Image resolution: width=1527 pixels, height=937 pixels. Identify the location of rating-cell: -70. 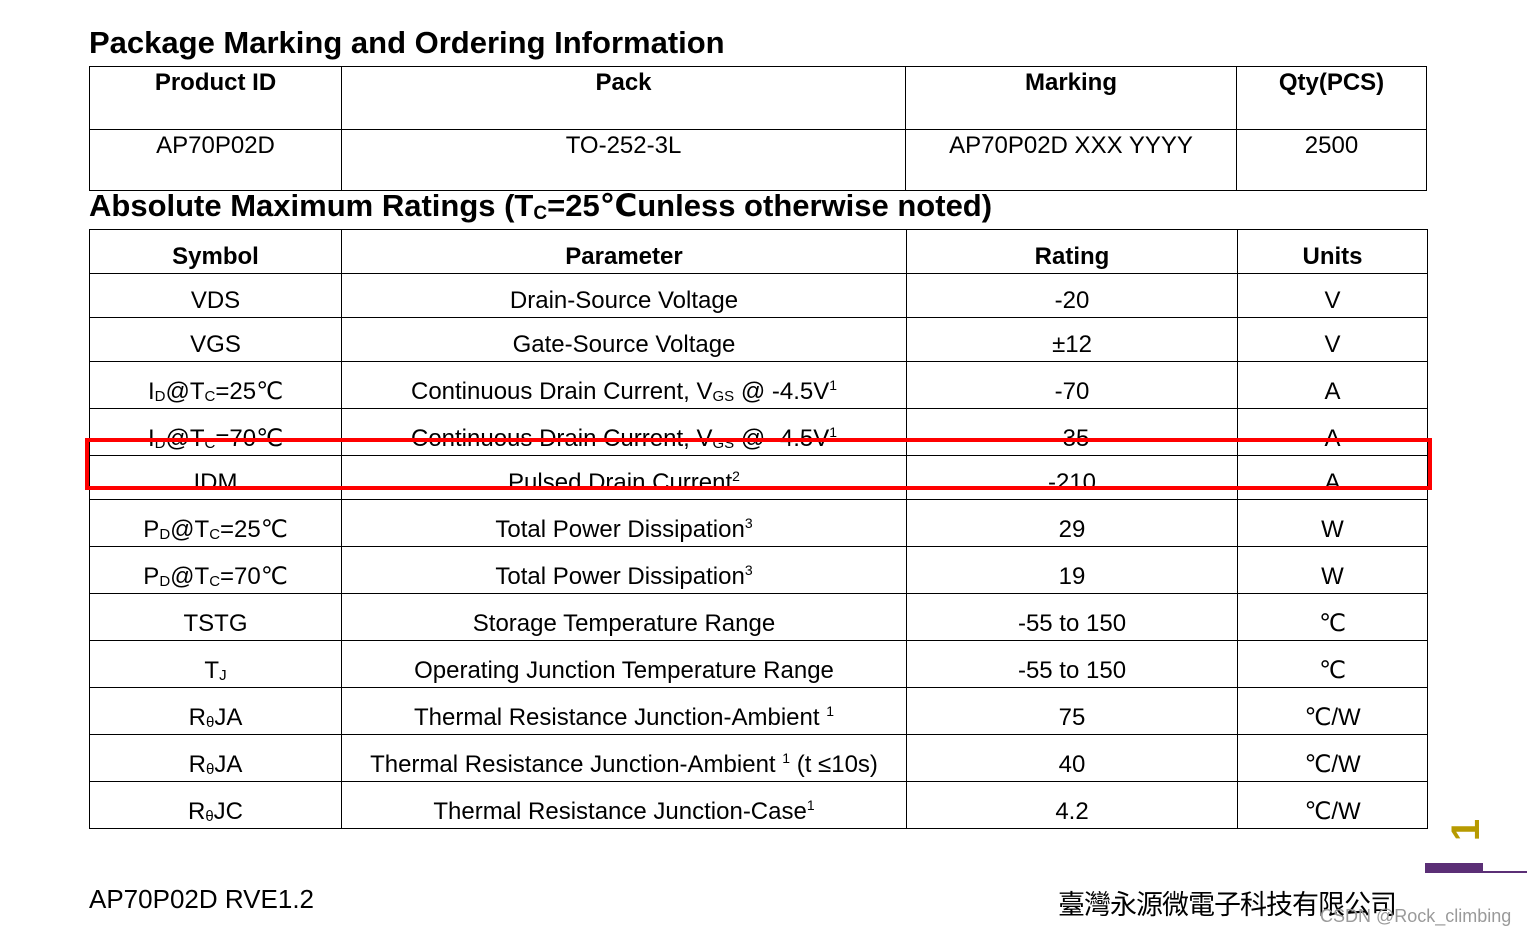
(1072, 385).